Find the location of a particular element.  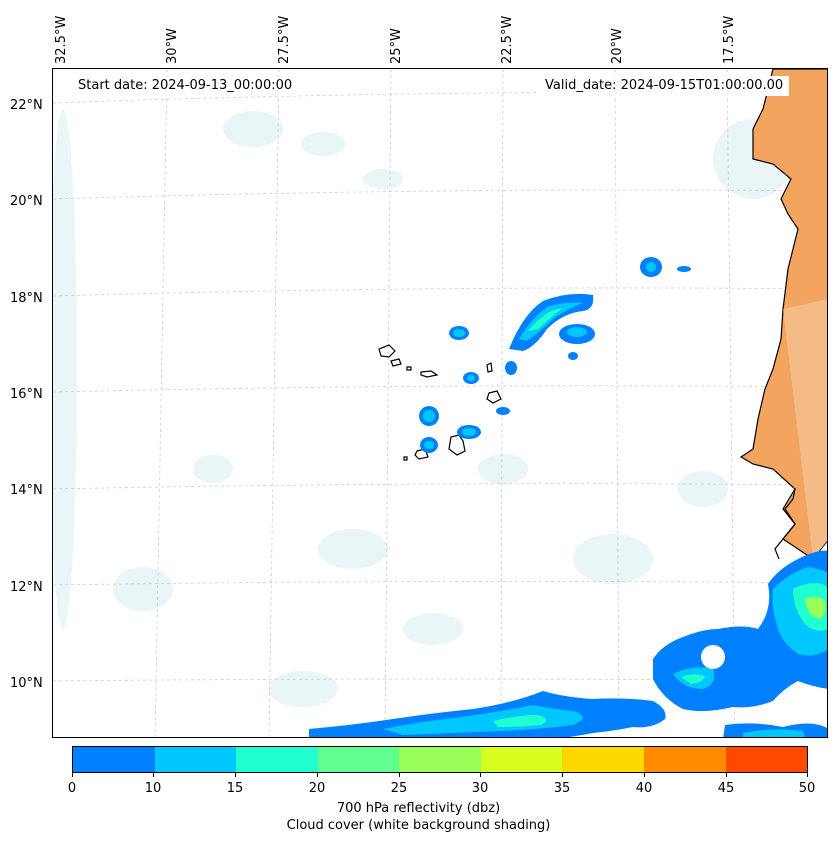

cape-verde-islands is located at coordinates (440, 402).